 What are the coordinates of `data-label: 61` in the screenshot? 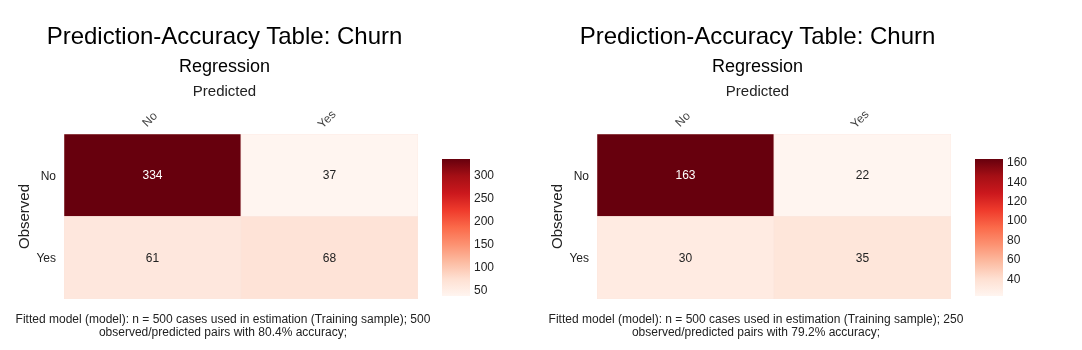 It's located at (152, 257).